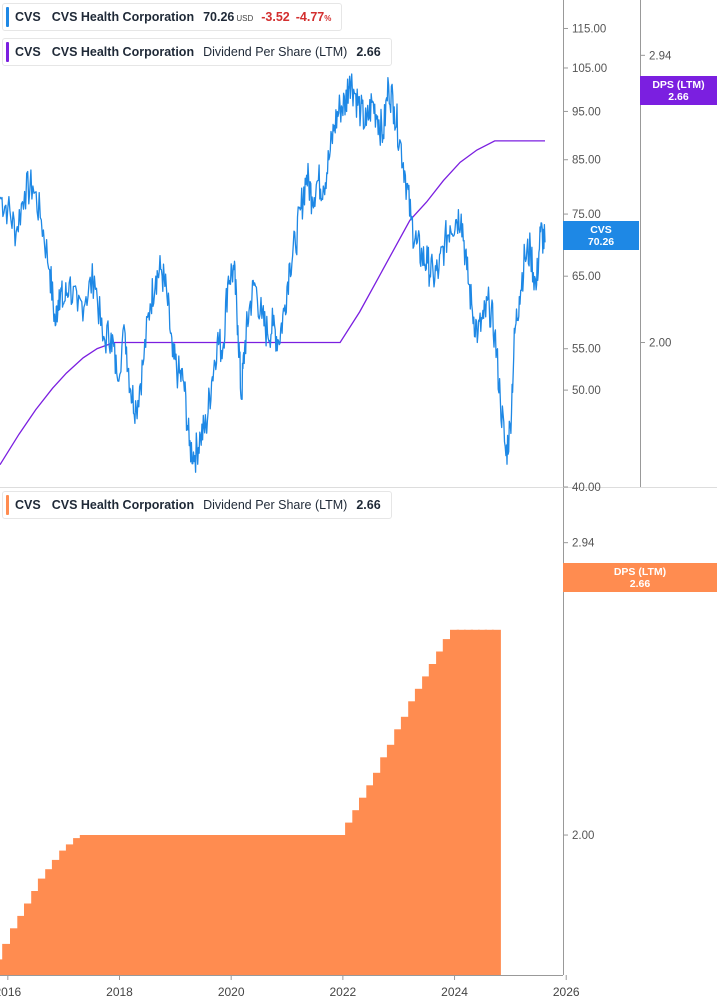 Image resolution: width=717 pixels, height=1005 pixels. Describe the element at coordinates (589, 69) in the screenshot. I see `price-axis-label: 105.00` at that location.